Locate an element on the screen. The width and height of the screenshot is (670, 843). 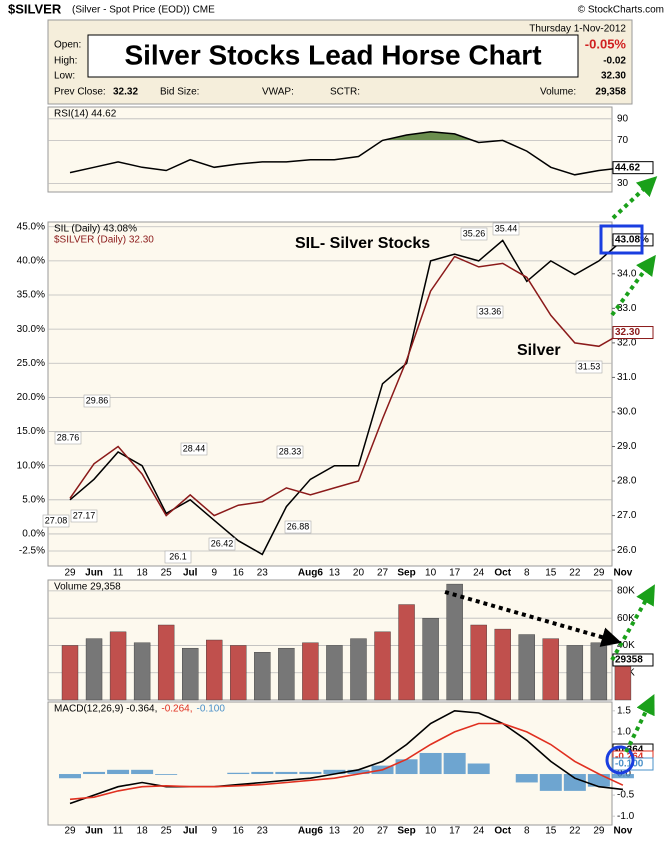
last-tag is located at coordinates (633, 168).